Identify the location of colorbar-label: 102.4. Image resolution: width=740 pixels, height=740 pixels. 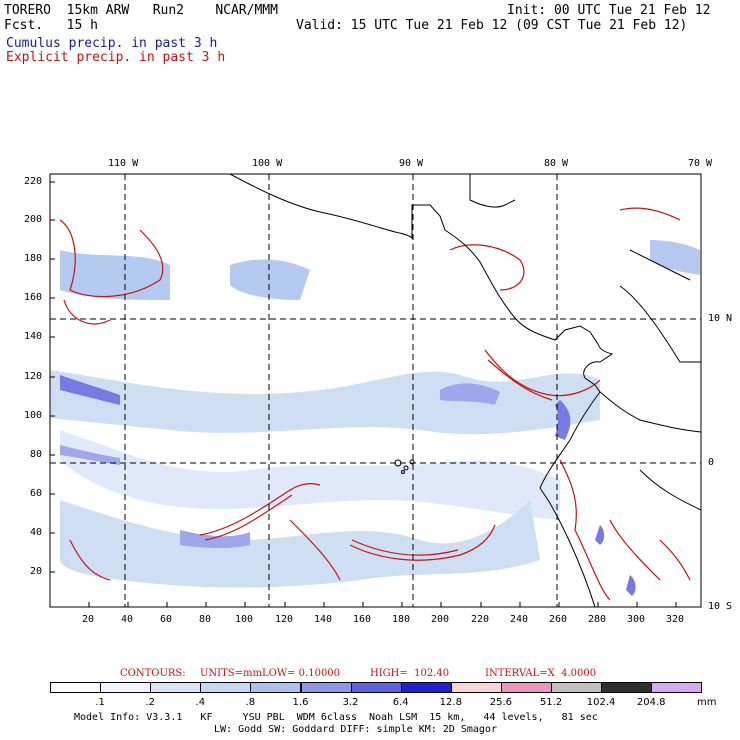
(601, 702).